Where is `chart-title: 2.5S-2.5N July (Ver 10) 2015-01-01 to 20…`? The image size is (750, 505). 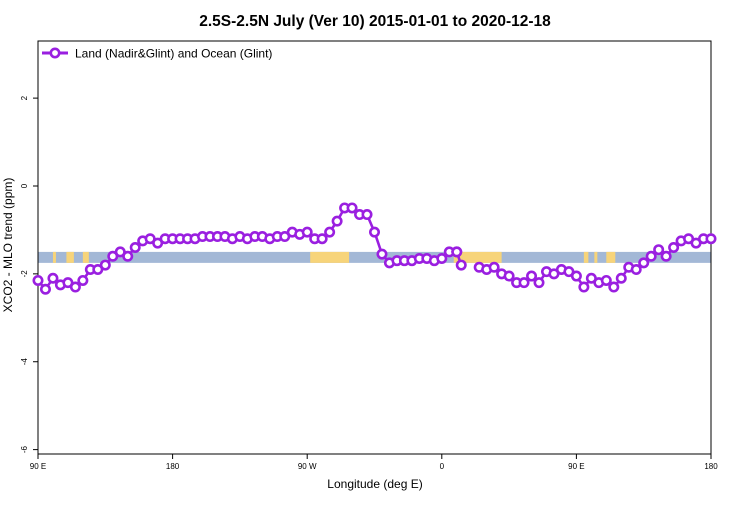 chart-title: 2.5S-2.5N July (Ver 10) 2015-01-01 to 20… is located at coordinates (375, 21).